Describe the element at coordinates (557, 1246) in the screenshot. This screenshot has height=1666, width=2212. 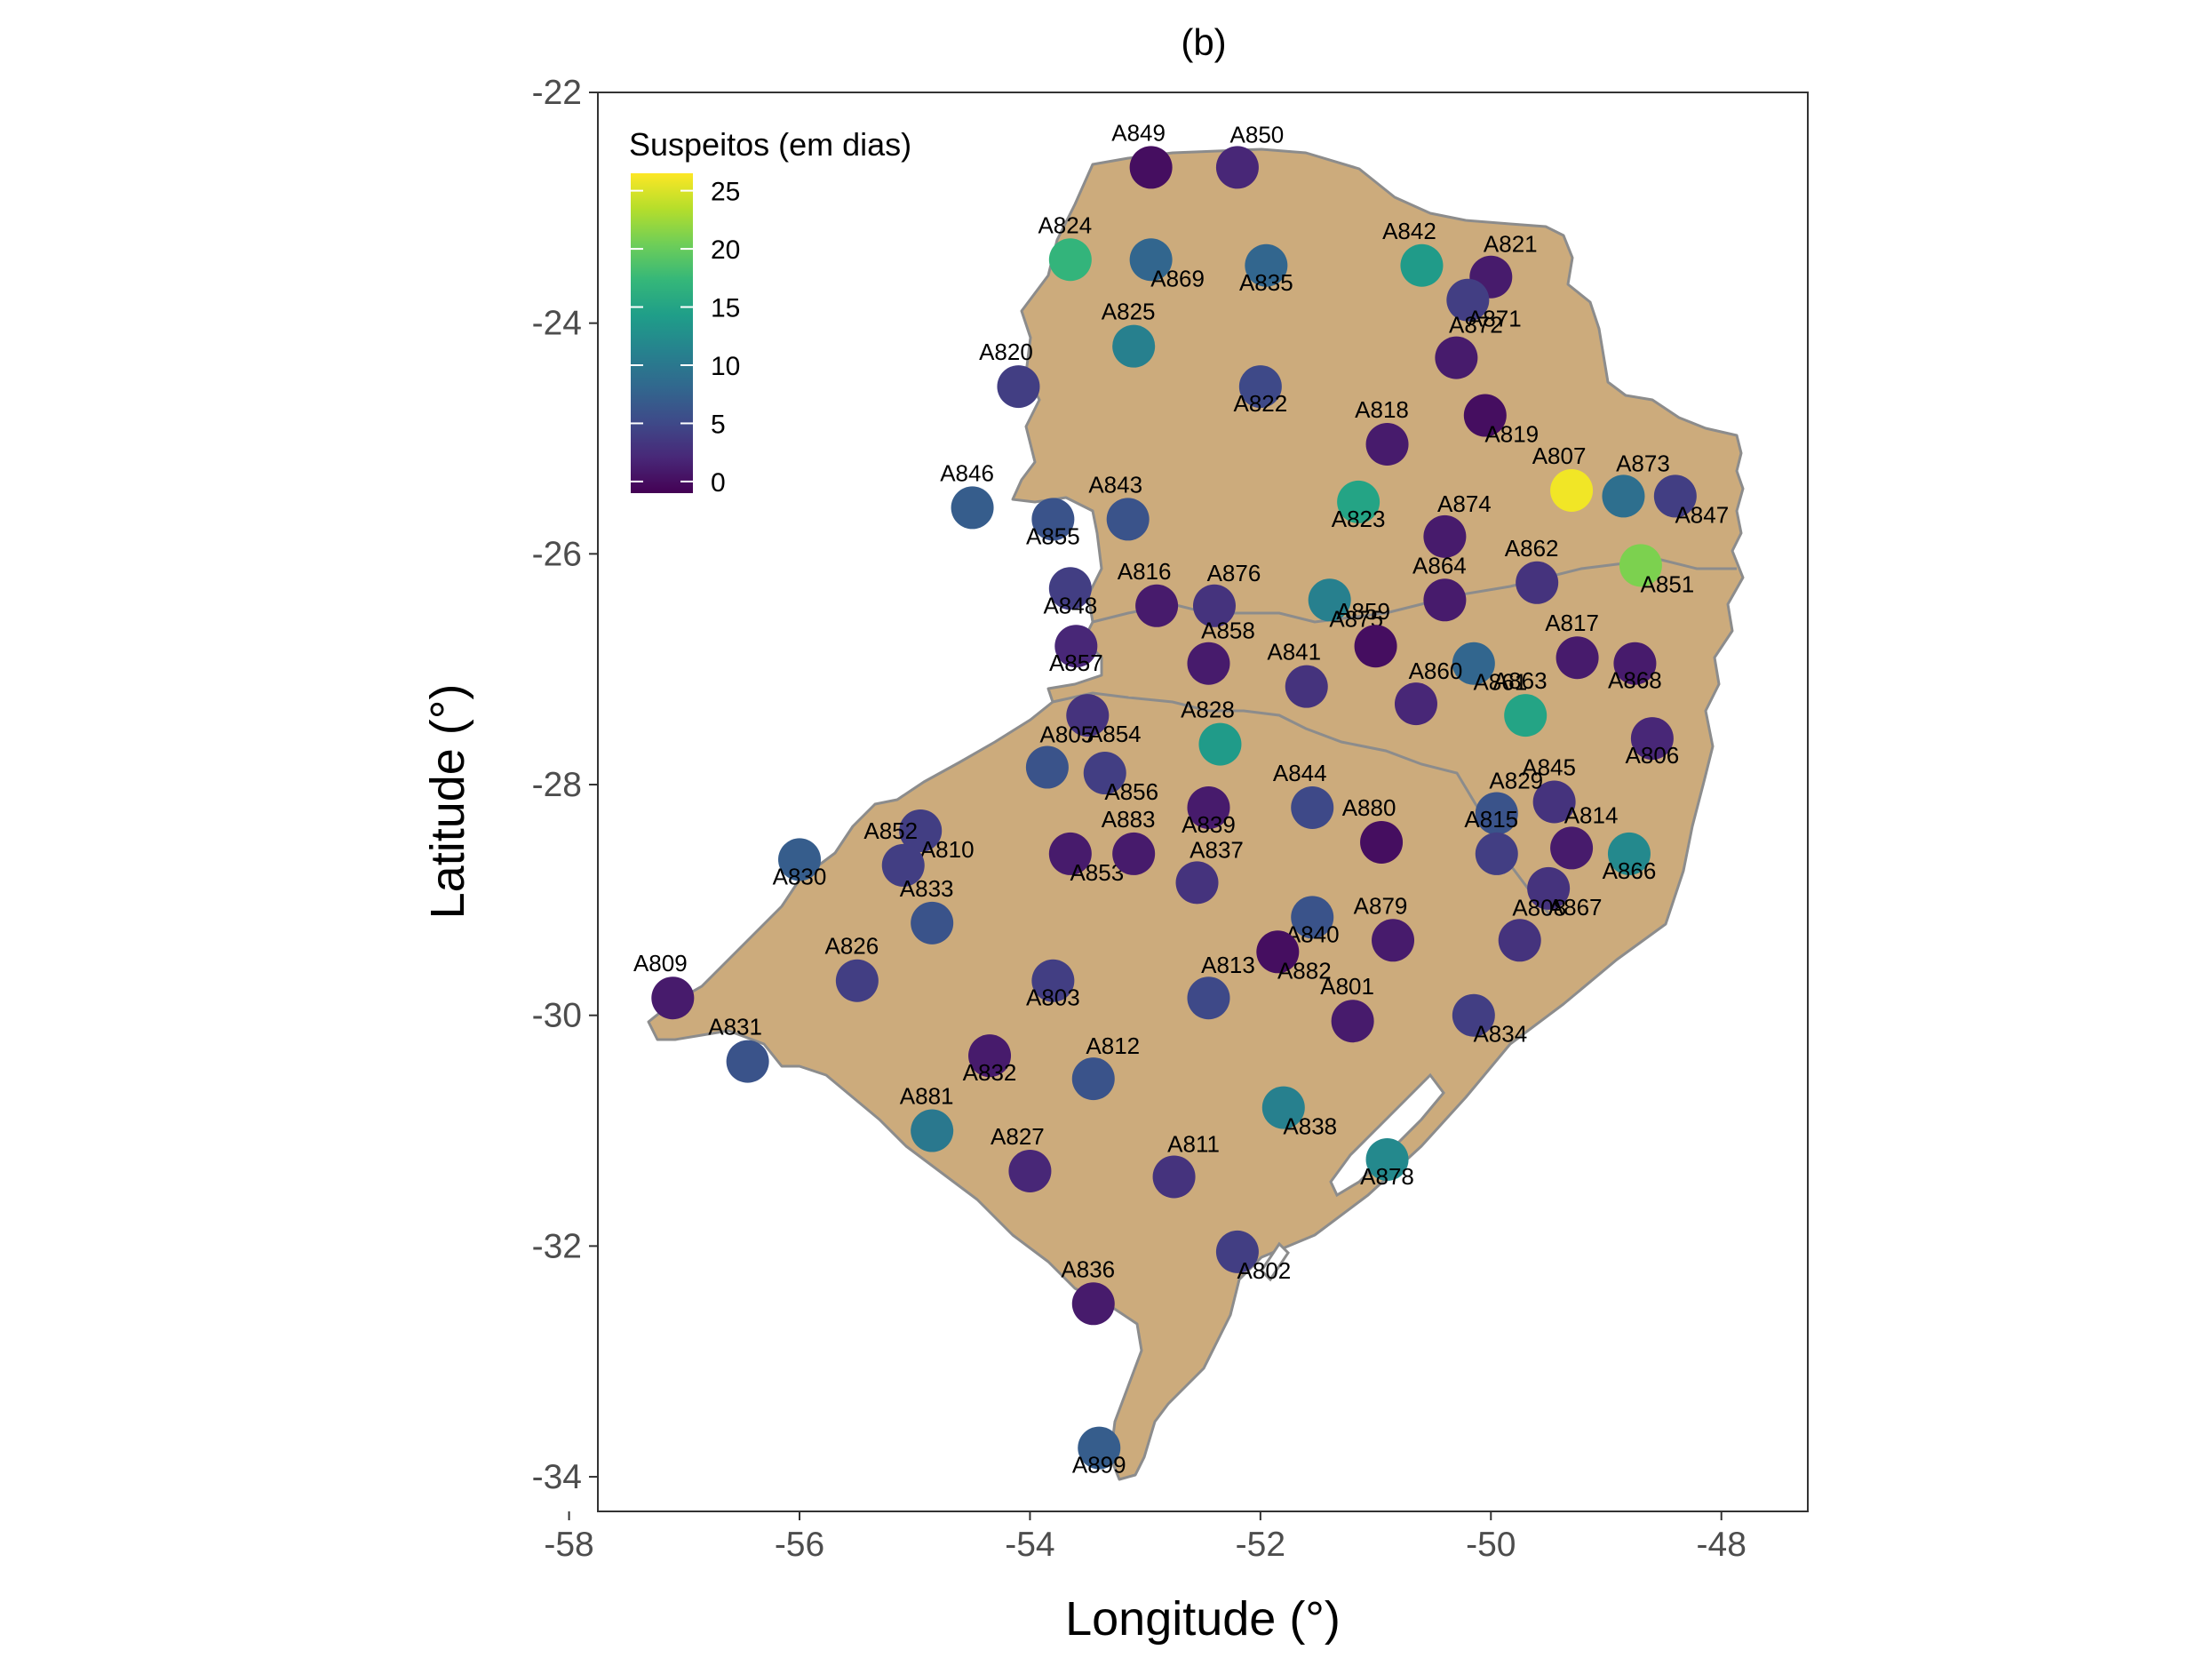
I see `y-tick-label: -32` at that location.